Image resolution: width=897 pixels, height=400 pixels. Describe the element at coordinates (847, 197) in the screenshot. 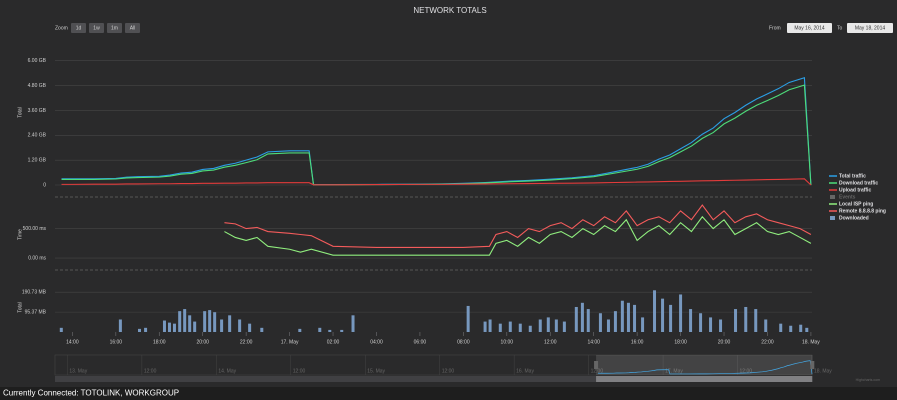

I see `legend-label: Events` at that location.